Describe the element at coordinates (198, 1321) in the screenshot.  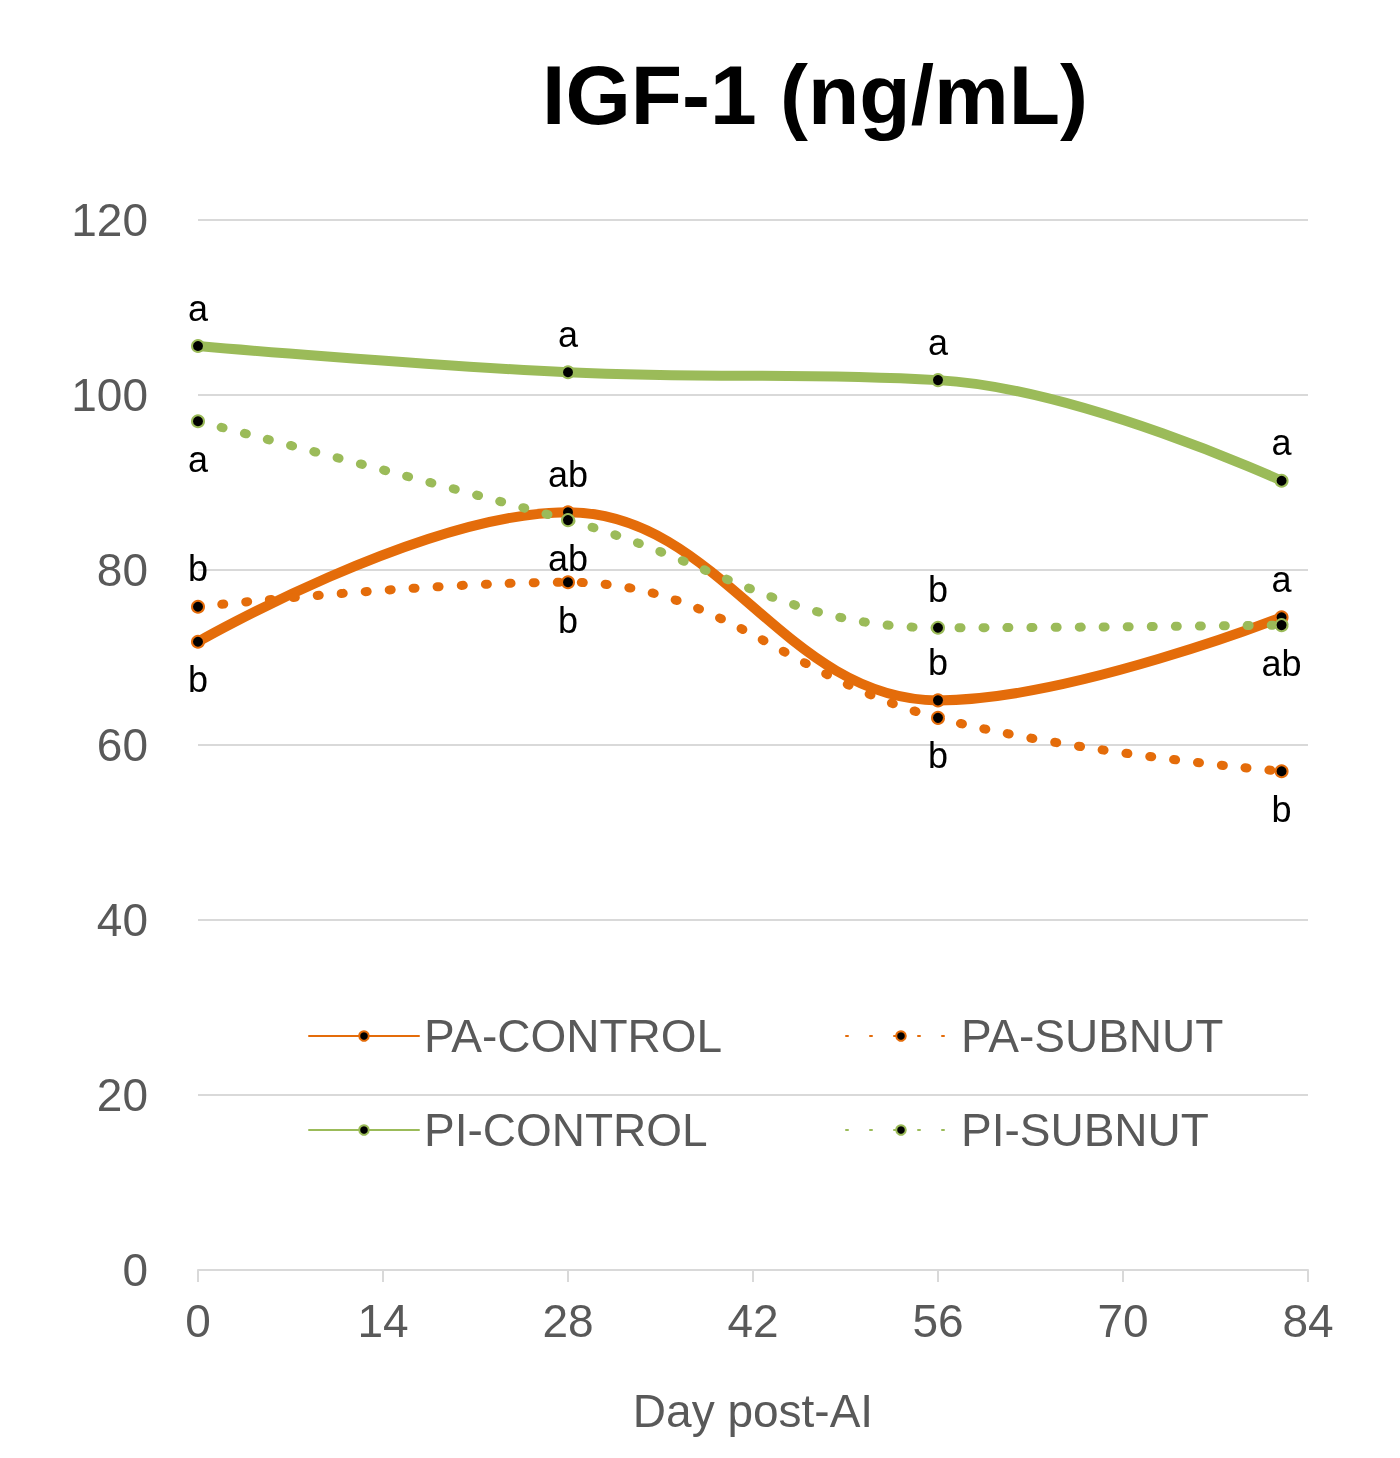
I see `x-tick-label: 0` at that location.